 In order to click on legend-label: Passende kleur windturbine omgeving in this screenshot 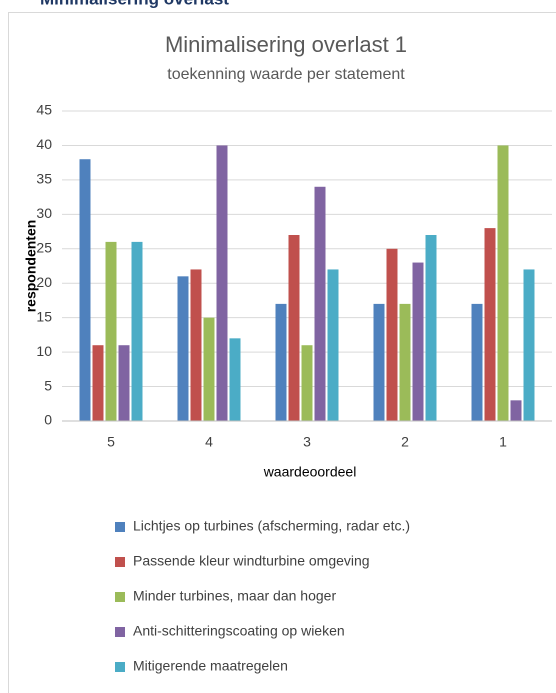, I will do `click(251, 561)`.